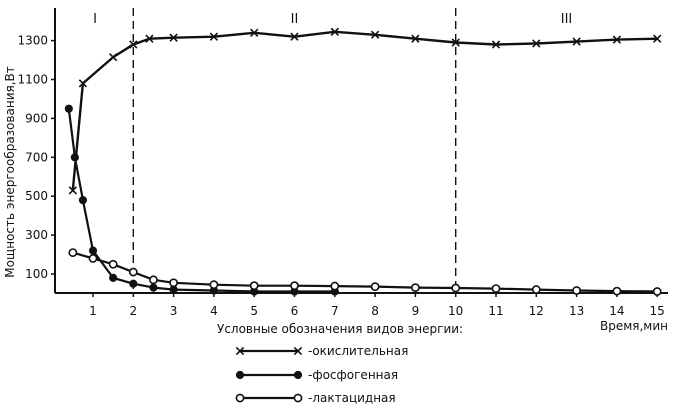 The height and width of the screenshot is (410, 678). Describe the element at coordinates (36, 118) in the screenshot. I see `y-tick-label: 900` at that location.